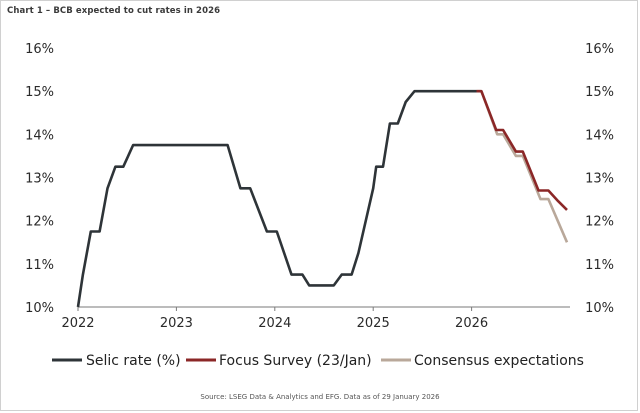  Describe the element at coordinates (599, 308) in the screenshot. I see `y-tick-label-right: 10%` at that location.